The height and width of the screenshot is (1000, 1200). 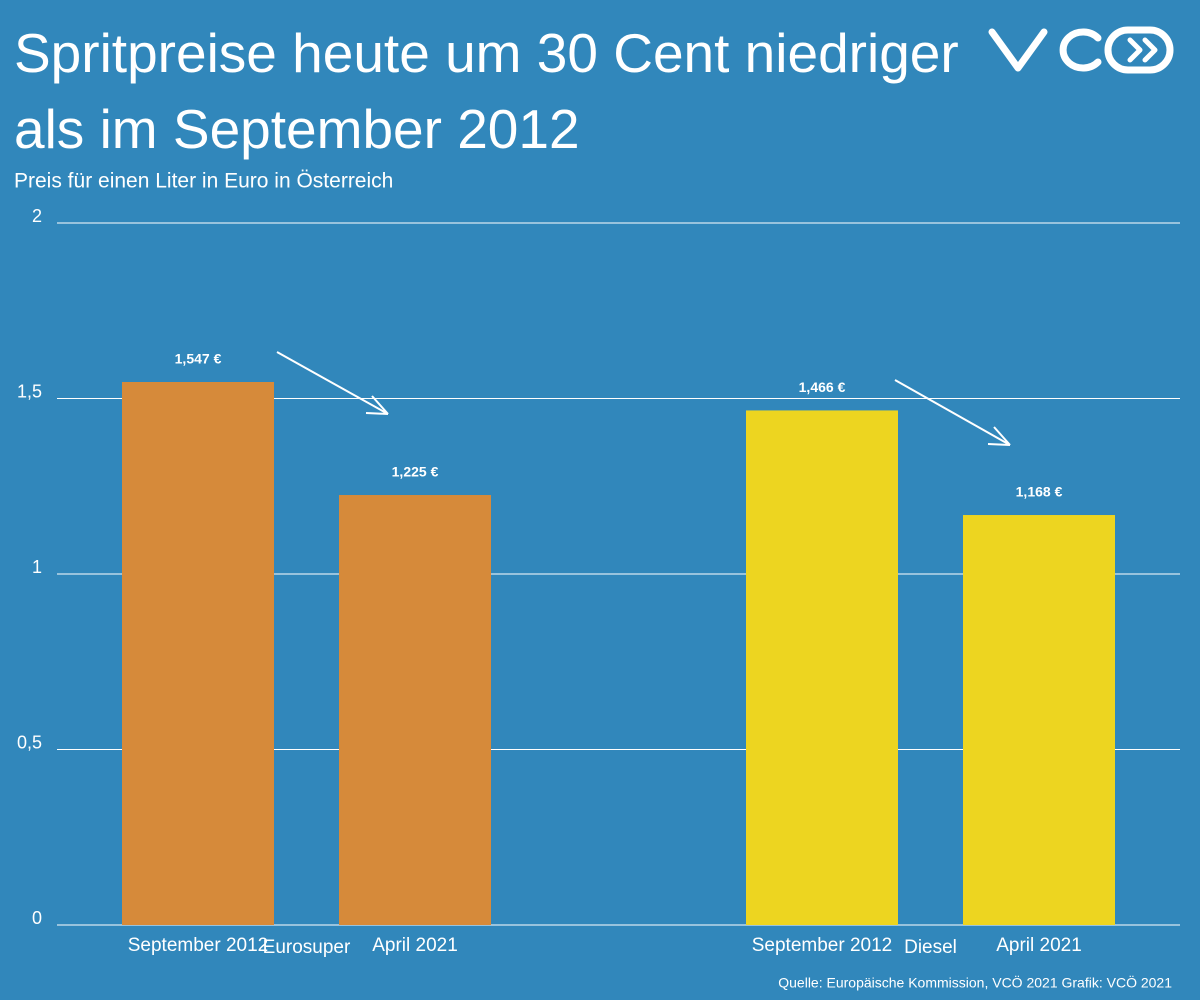 I want to click on logo-o, so click(x=1139, y=50).